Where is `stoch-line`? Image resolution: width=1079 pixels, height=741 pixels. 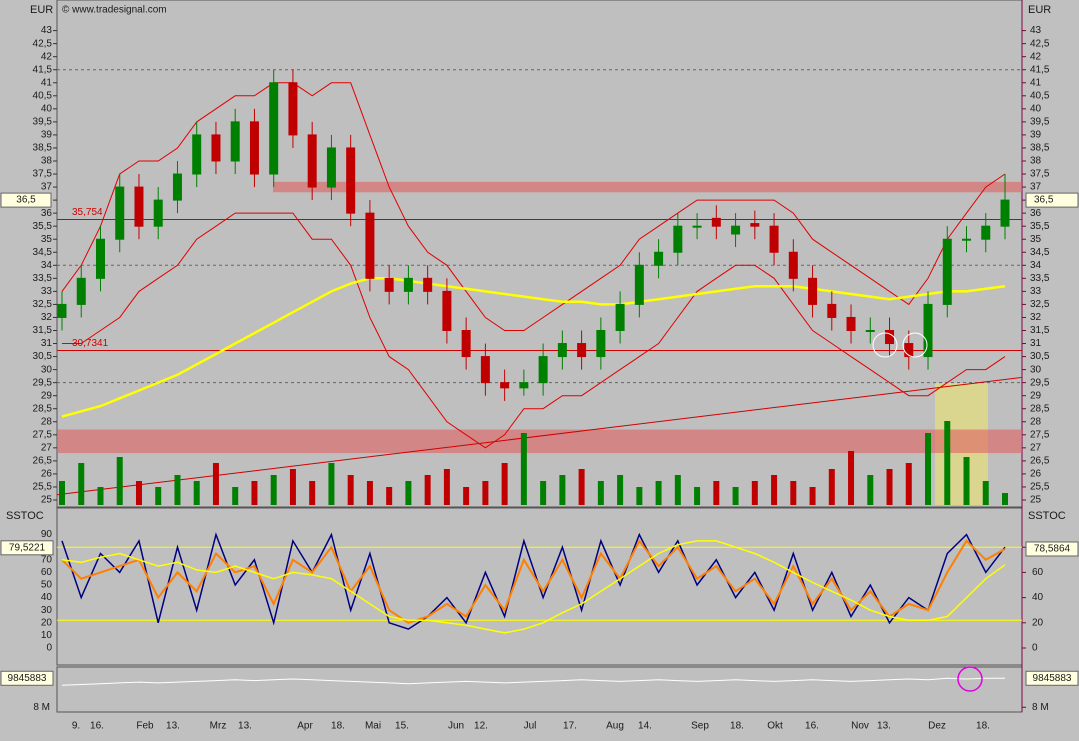 stoch-line is located at coordinates (533, 587).